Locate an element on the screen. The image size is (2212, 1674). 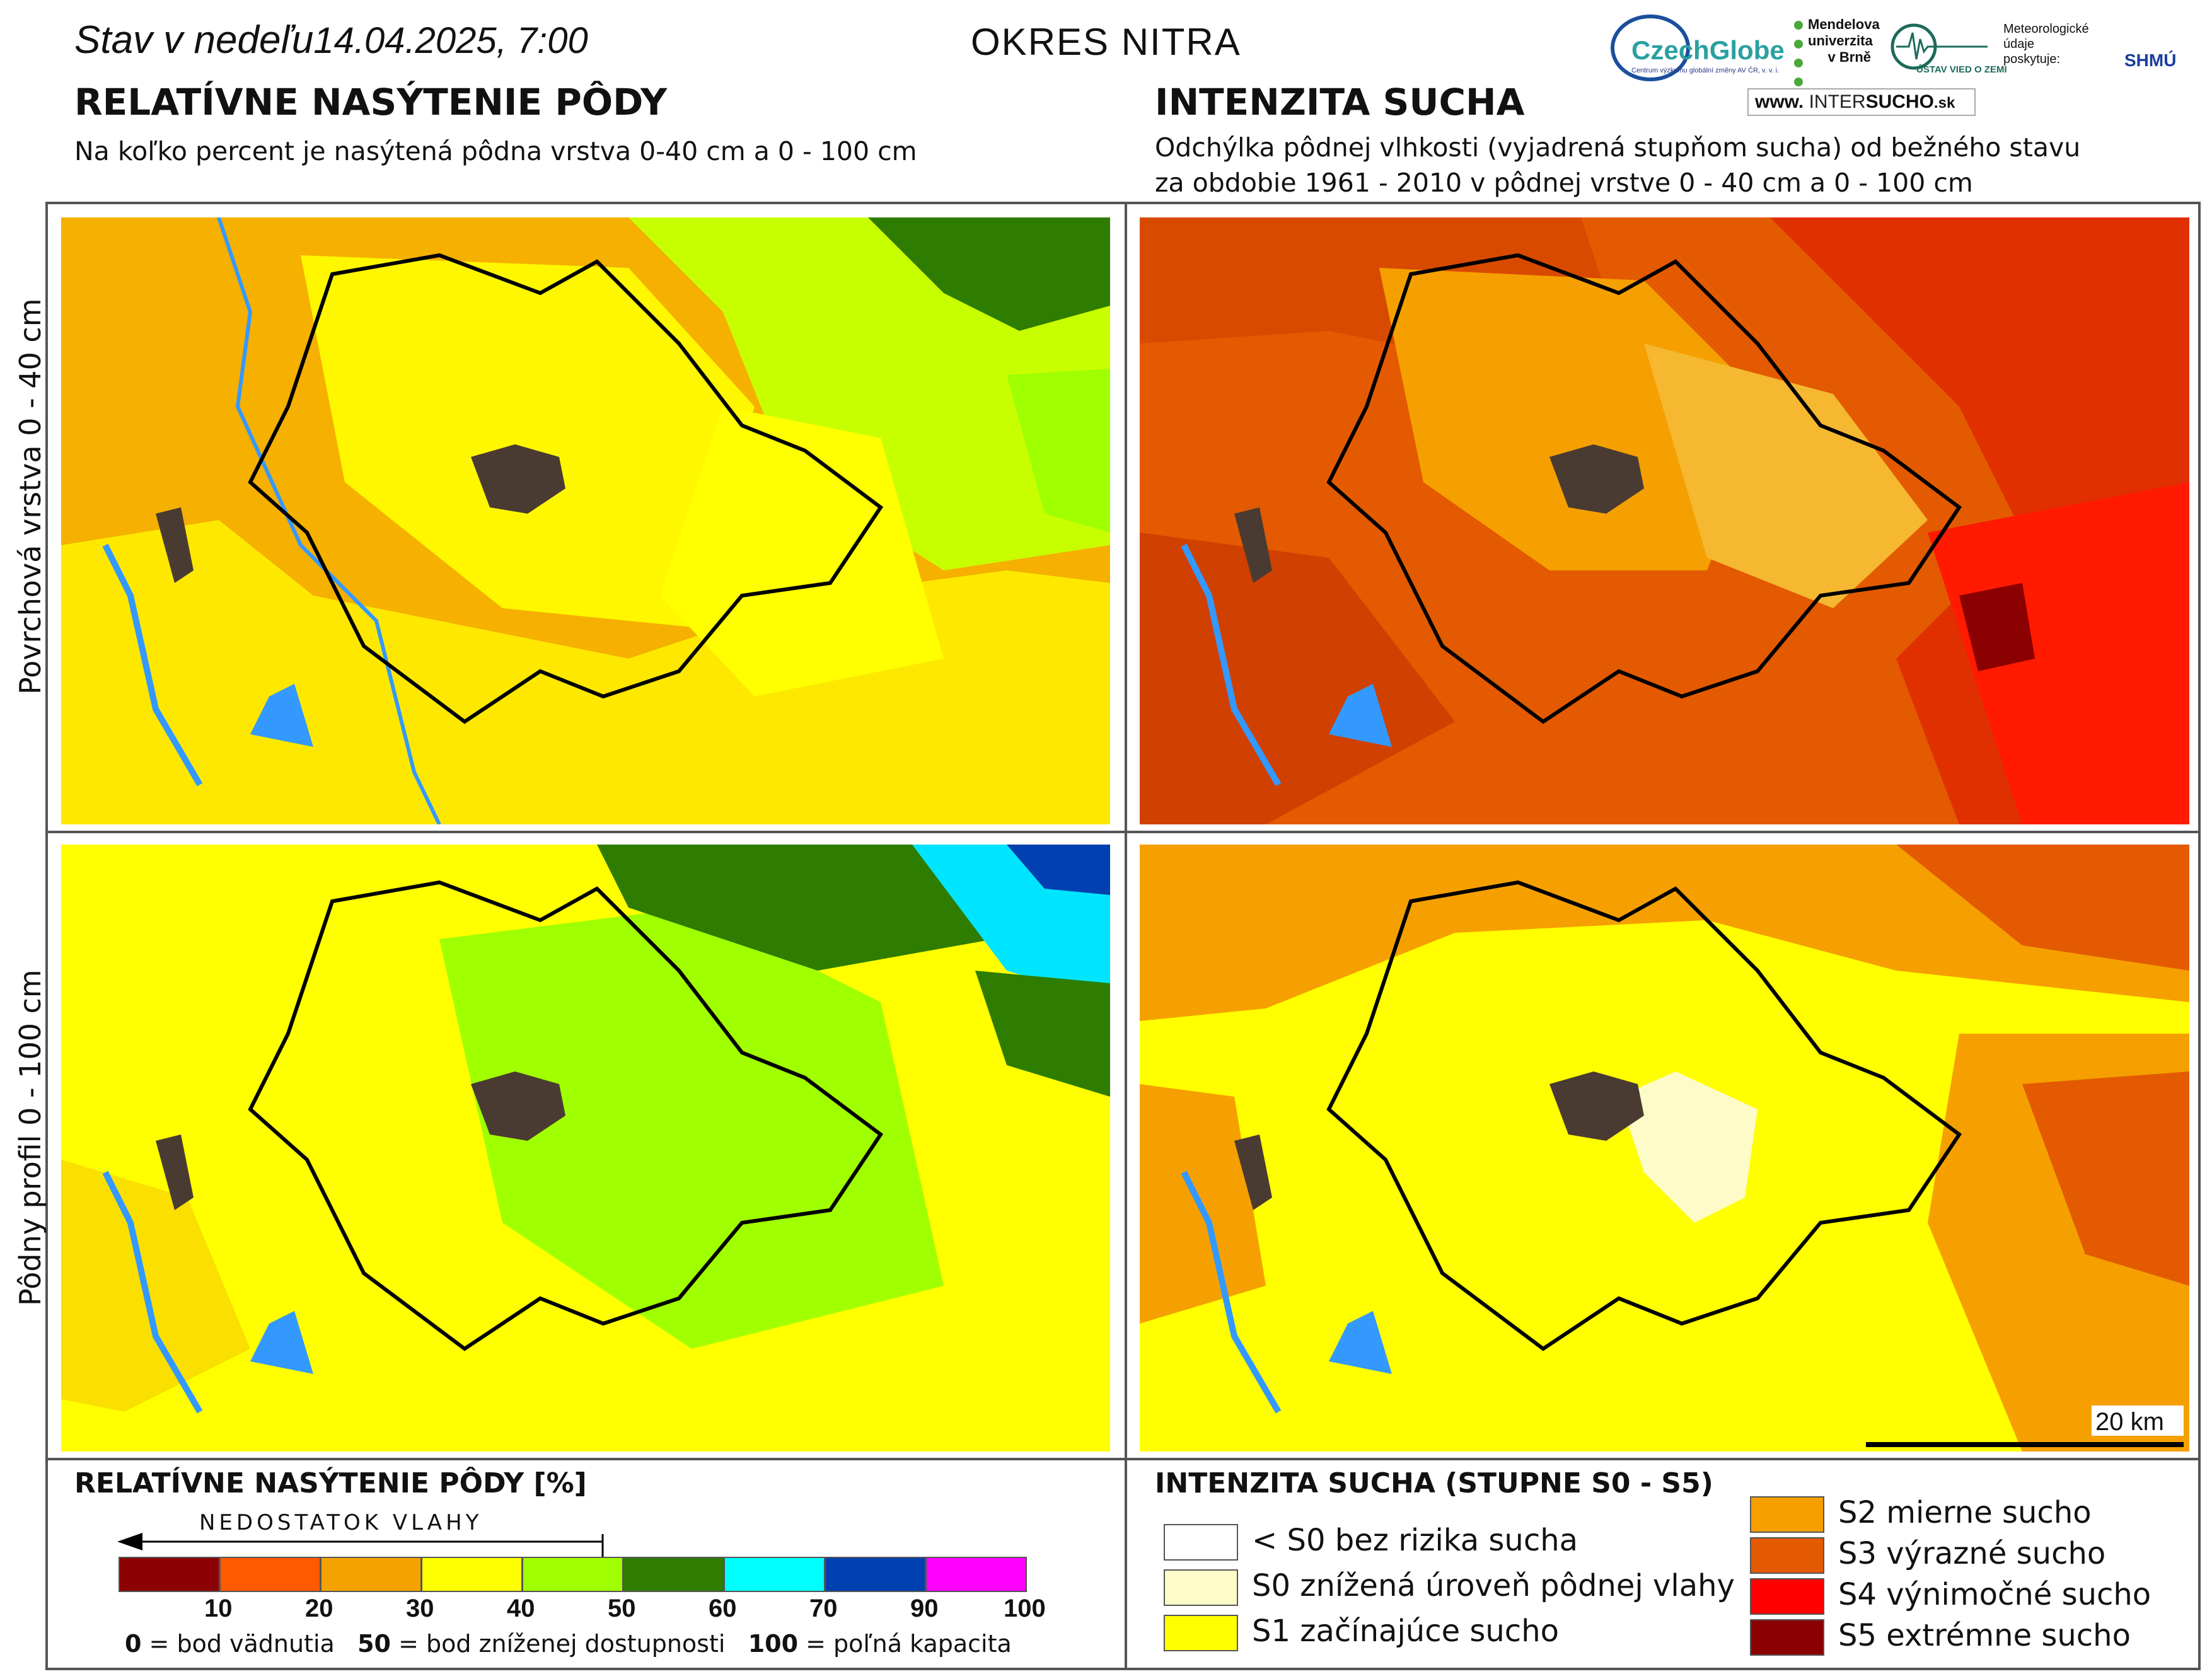
saturation-color-bar is located at coordinates (573, 1574).